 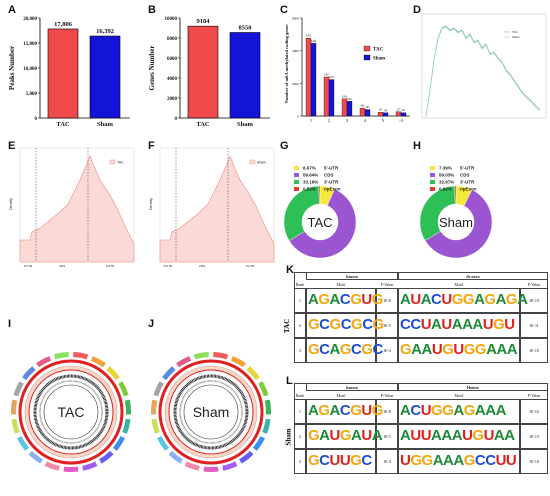 I want to click on denovo-pvalue: 1E-13, so click(x=534, y=436).